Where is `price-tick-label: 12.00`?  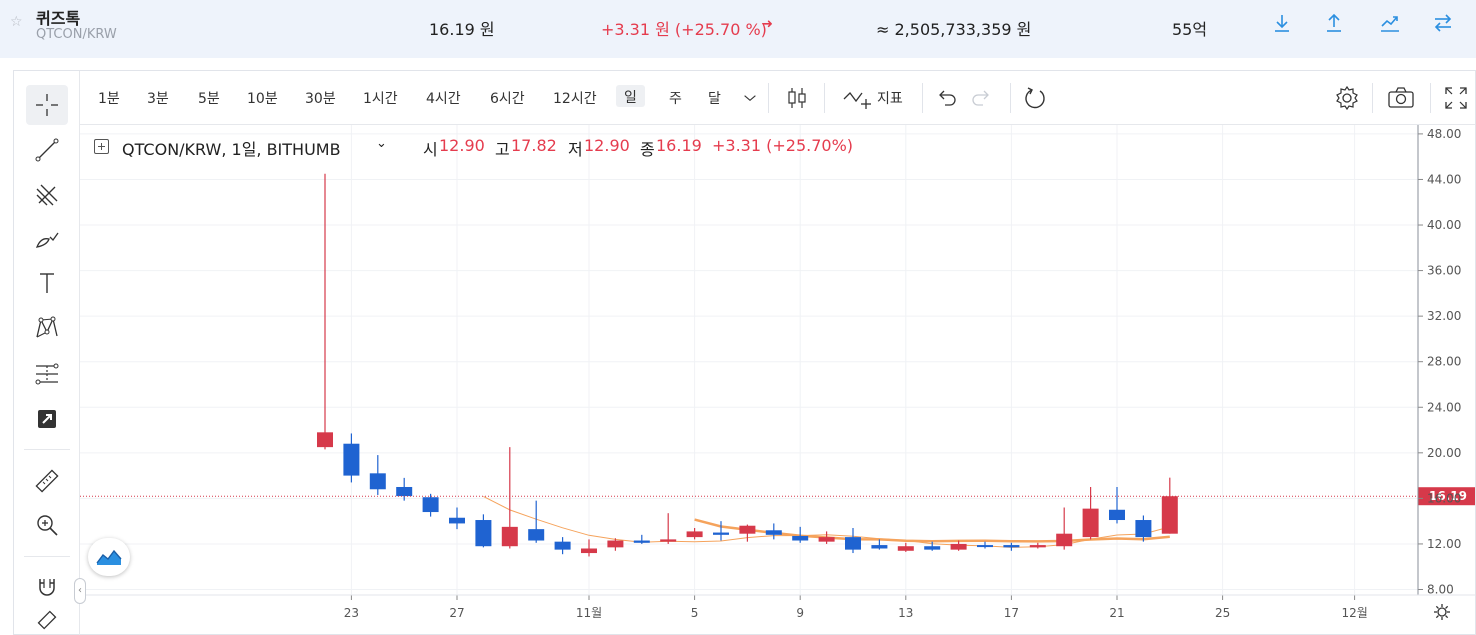 price-tick-label: 12.00 is located at coordinates (1444, 544).